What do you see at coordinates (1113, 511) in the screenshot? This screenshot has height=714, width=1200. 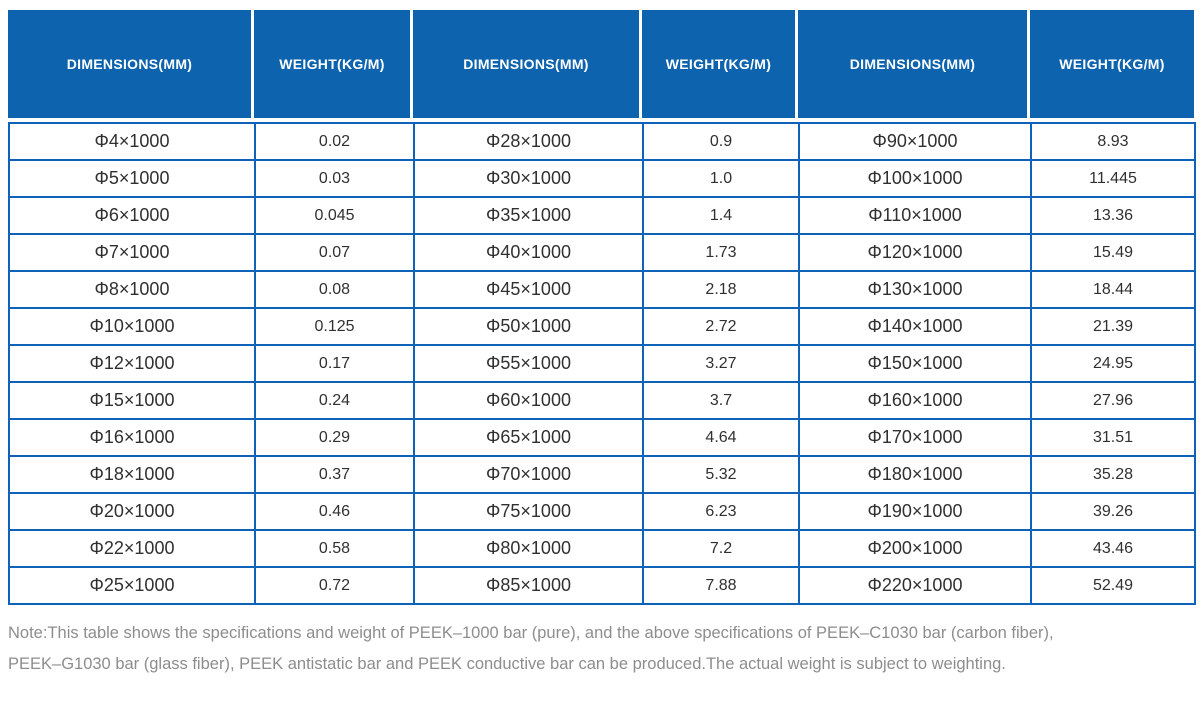 I see `weight-cell: 39.26` at bounding box center [1113, 511].